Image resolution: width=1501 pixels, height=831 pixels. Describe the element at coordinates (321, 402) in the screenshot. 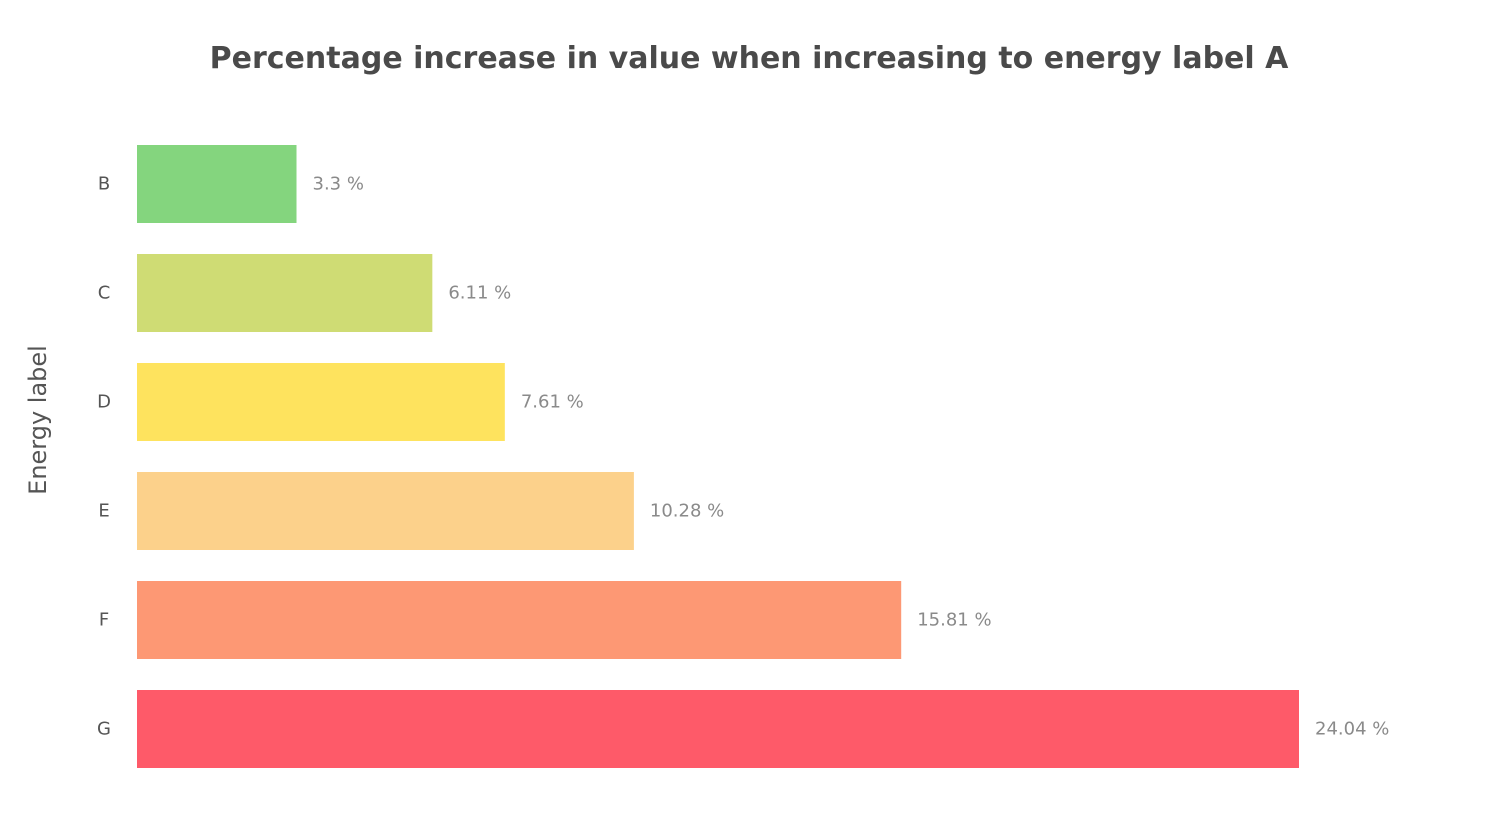

I see `bar-d` at that location.